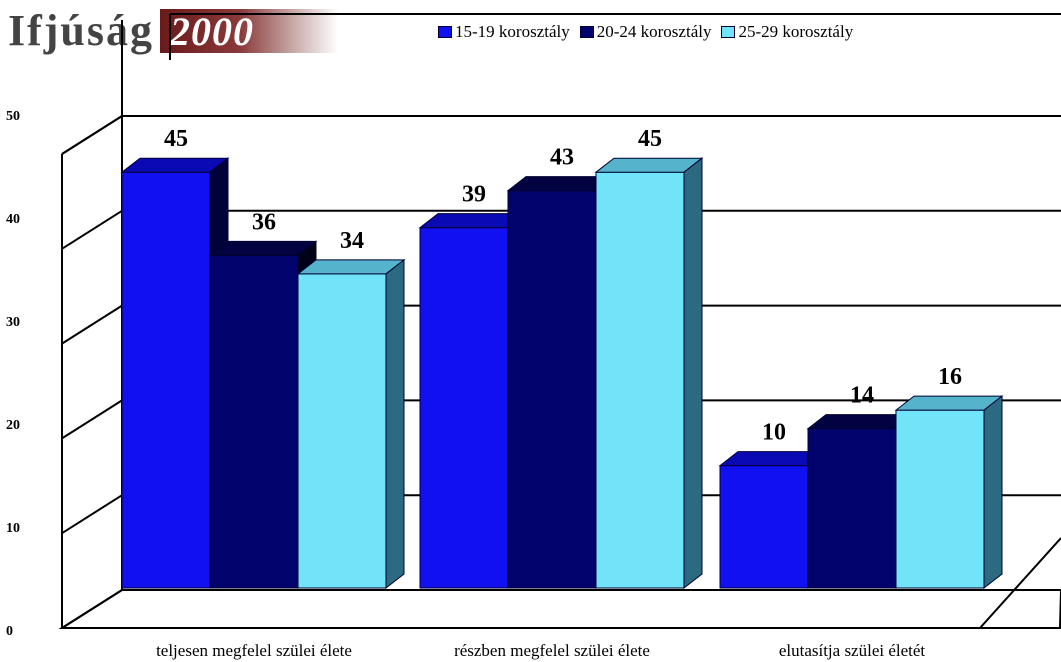 Image resolution: width=1061 pixels, height=662 pixels. I want to click on bar-value-label: 34, so click(352, 241).